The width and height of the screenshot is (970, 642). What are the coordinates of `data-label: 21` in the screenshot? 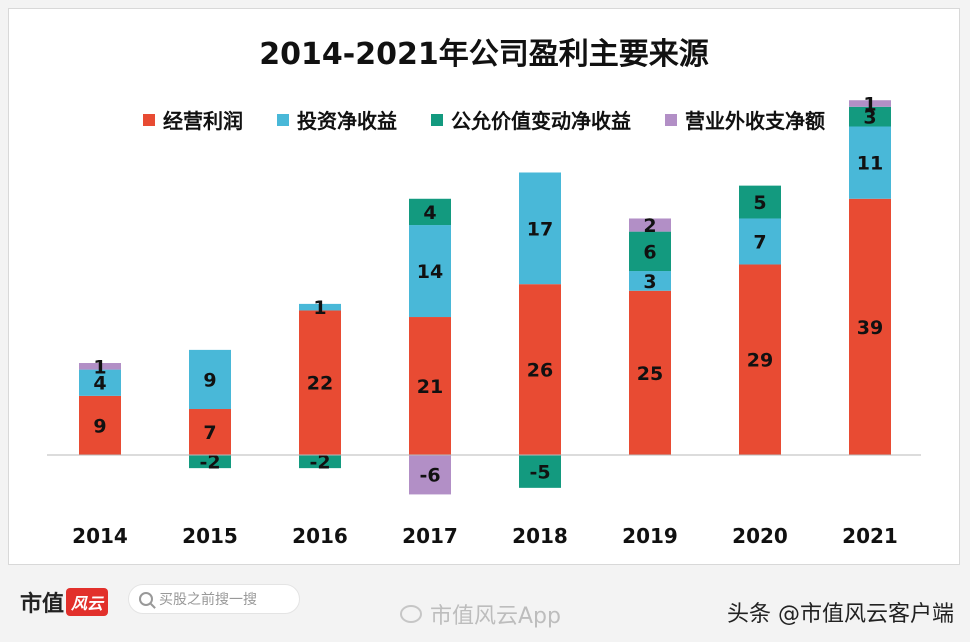 It's located at (430, 387).